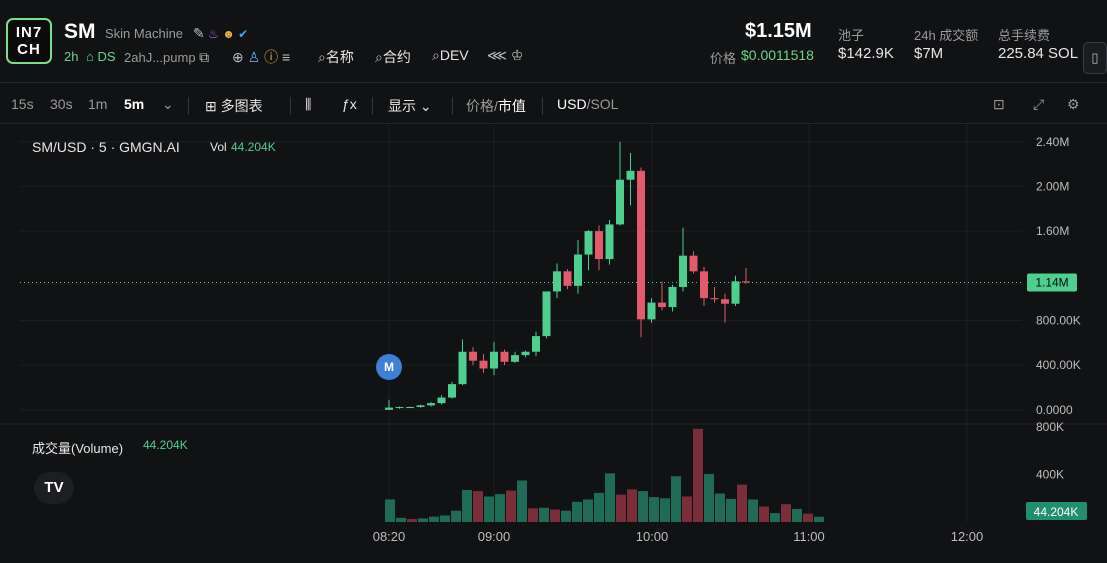 Image resolution: width=1107 pixels, height=563 pixels. What do you see at coordinates (22, 104) in the screenshot?
I see `interval-15s: 15s` at bounding box center [22, 104].